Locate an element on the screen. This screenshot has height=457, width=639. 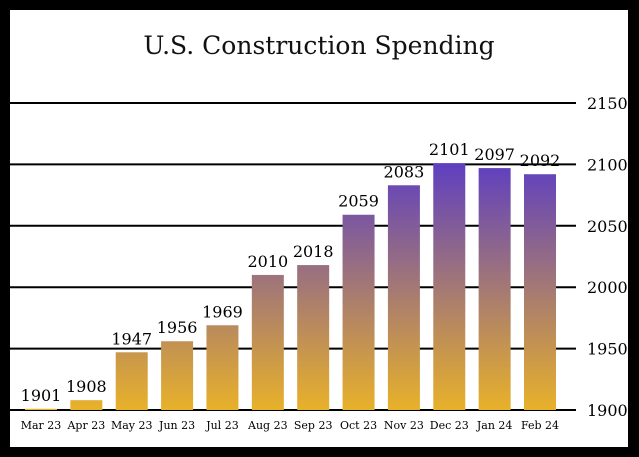
data-label: 1908 is located at coordinates (86, 386).